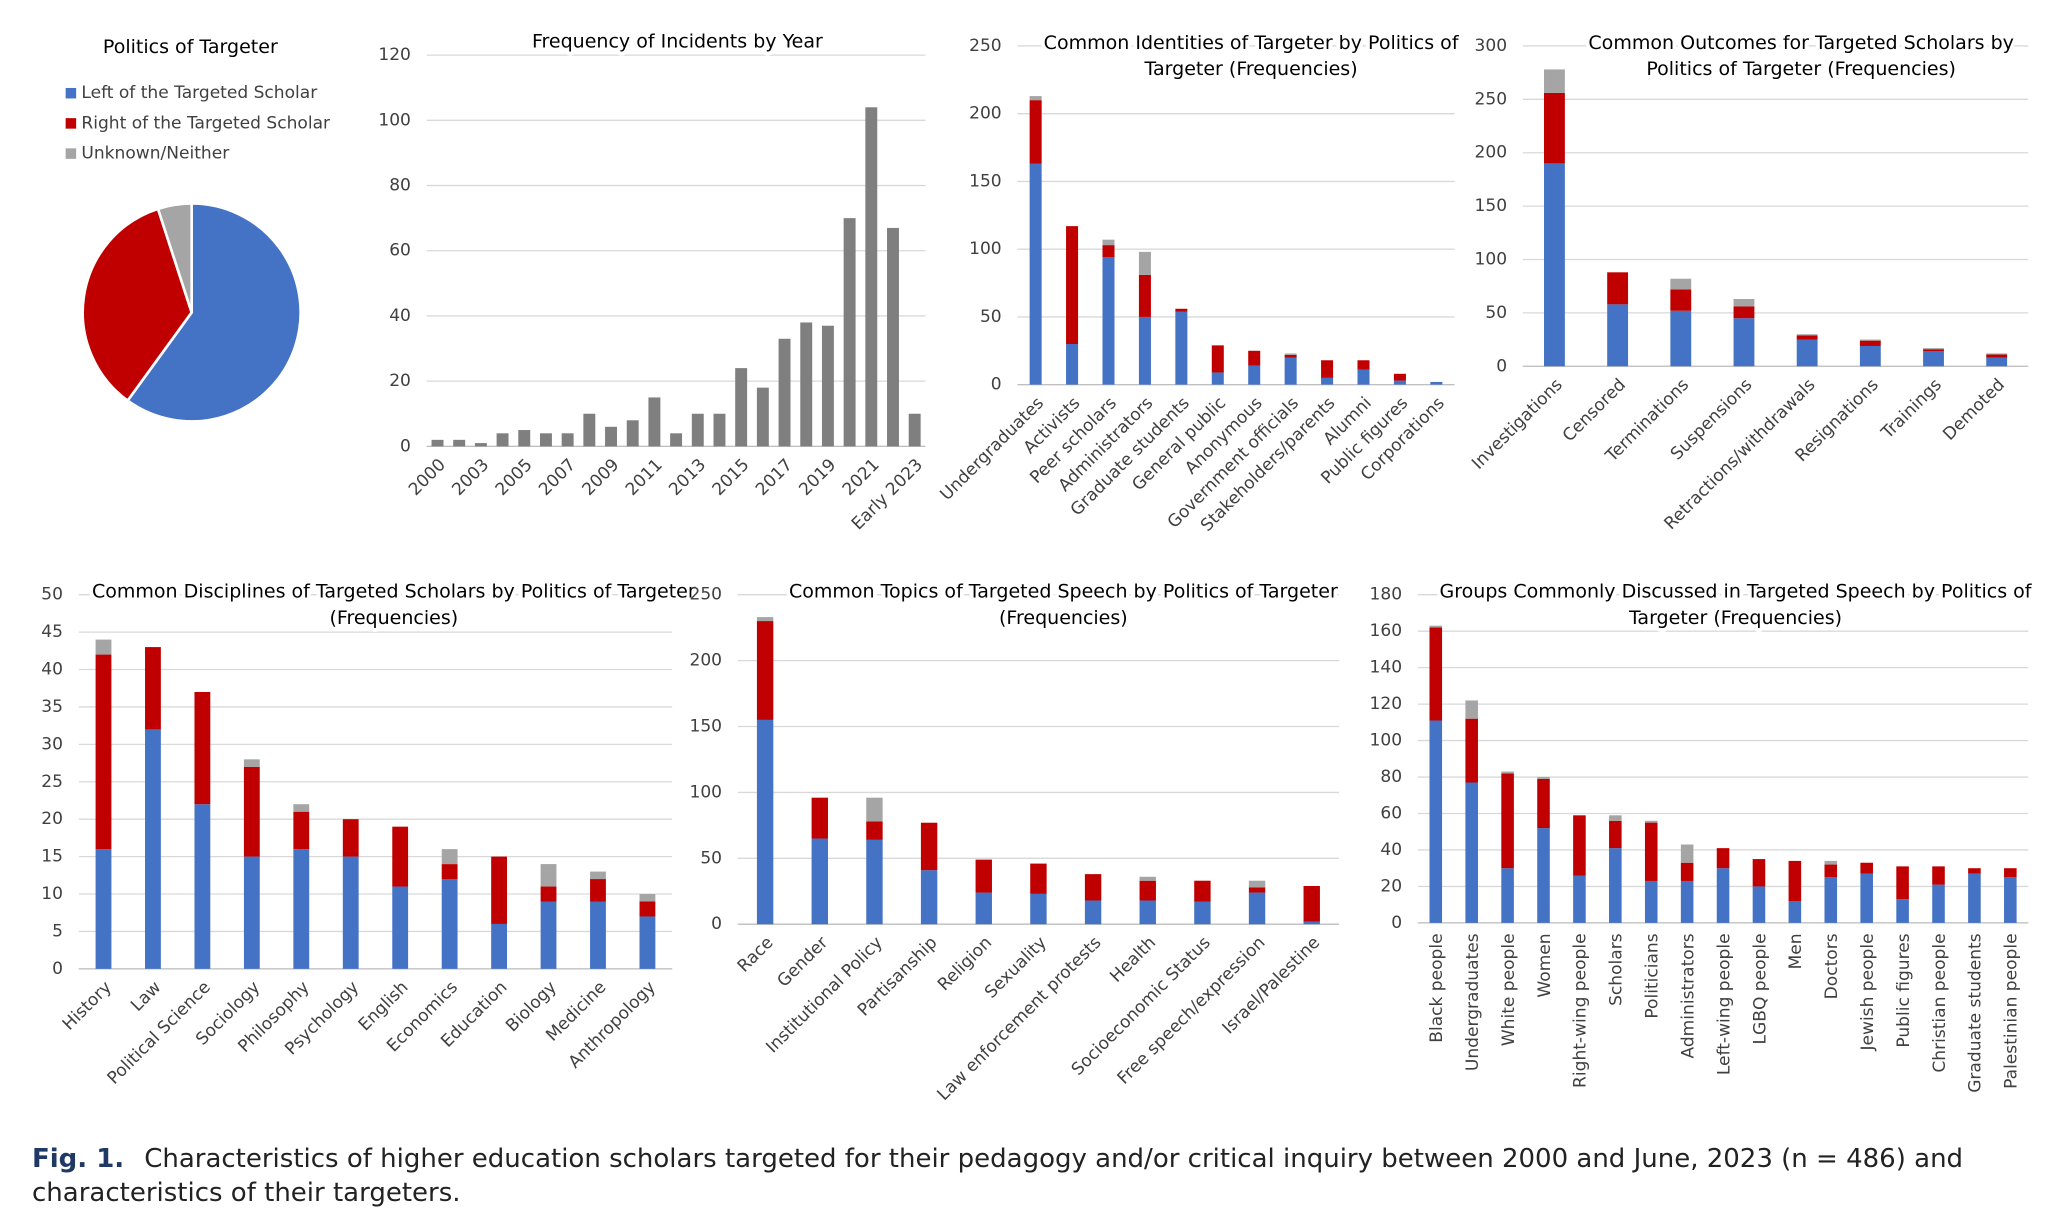 Image resolution: width=2048 pixels, height=1228 pixels. What do you see at coordinates (1868, 992) in the screenshot?
I see `x-tick-label: Jewish people` at bounding box center [1868, 992].